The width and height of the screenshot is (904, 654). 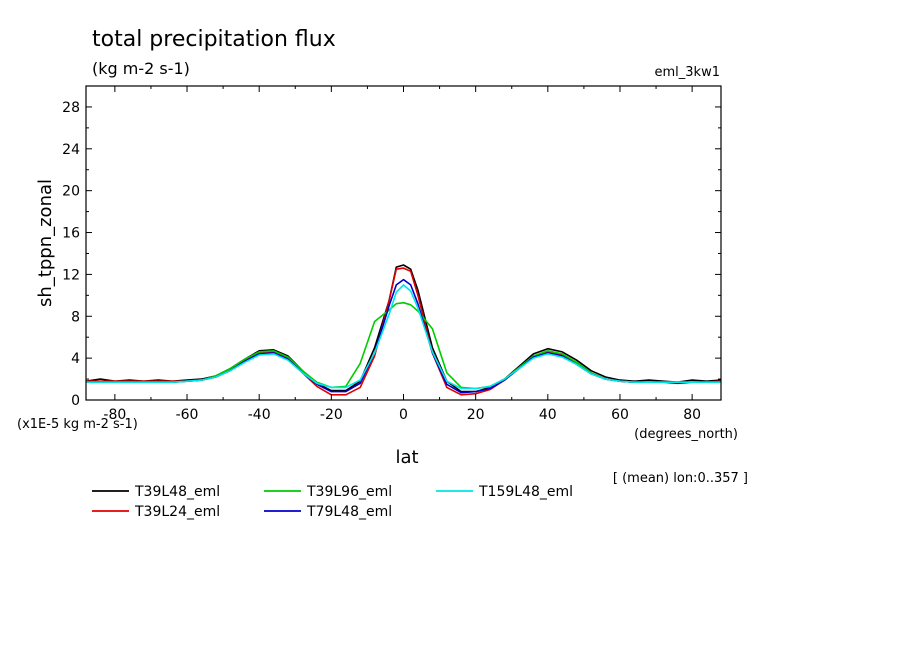 I want to click on x-tick-label: 40, so click(x=548, y=415).